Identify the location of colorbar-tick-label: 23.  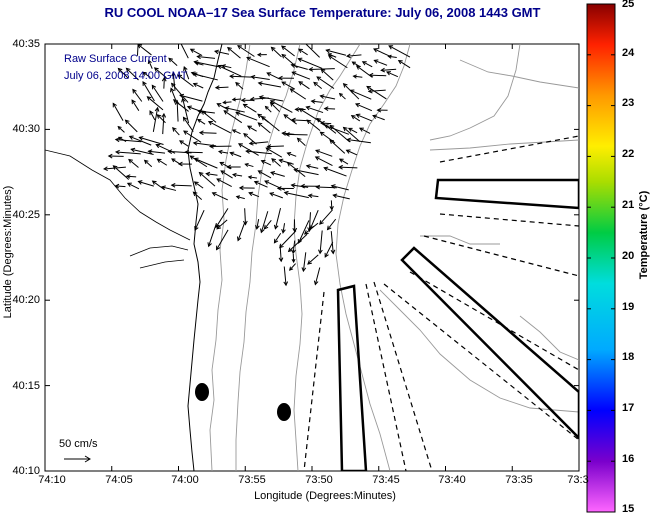
(628, 103).